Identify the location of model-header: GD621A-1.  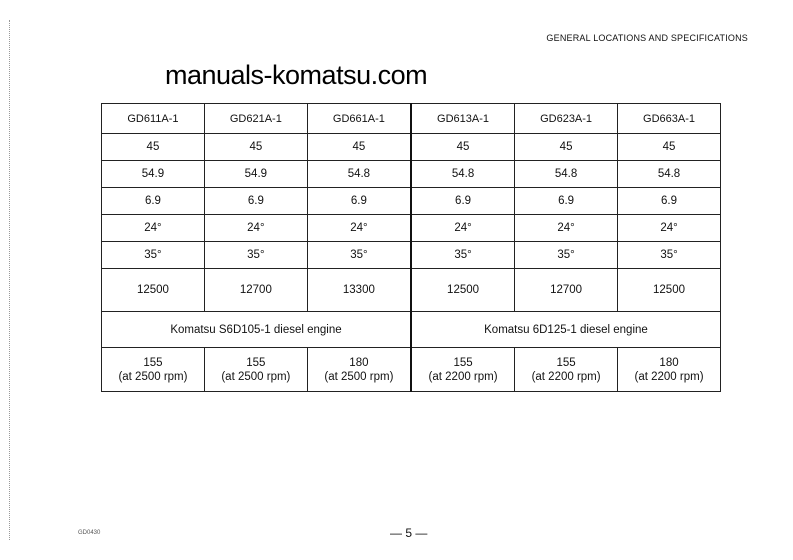
(255, 118).